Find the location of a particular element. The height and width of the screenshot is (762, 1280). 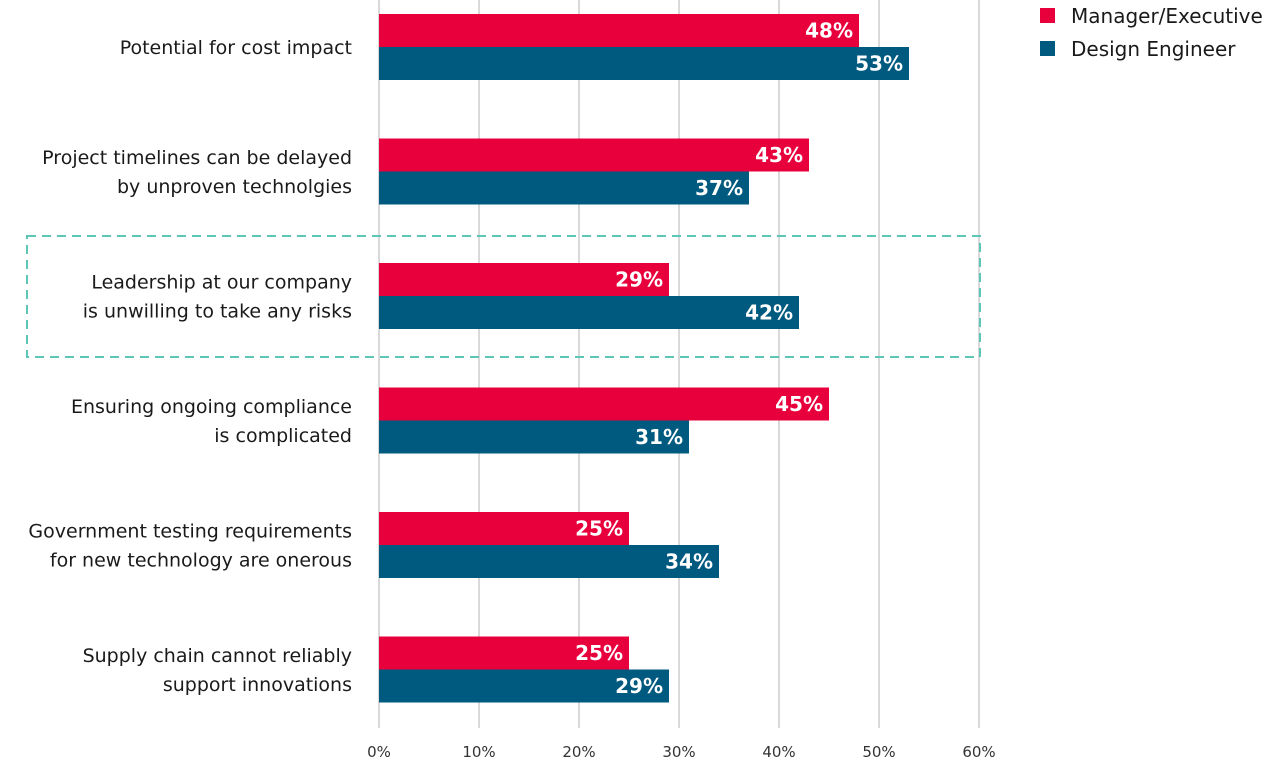

category-label: Government testing requirements is located at coordinates (190, 532).